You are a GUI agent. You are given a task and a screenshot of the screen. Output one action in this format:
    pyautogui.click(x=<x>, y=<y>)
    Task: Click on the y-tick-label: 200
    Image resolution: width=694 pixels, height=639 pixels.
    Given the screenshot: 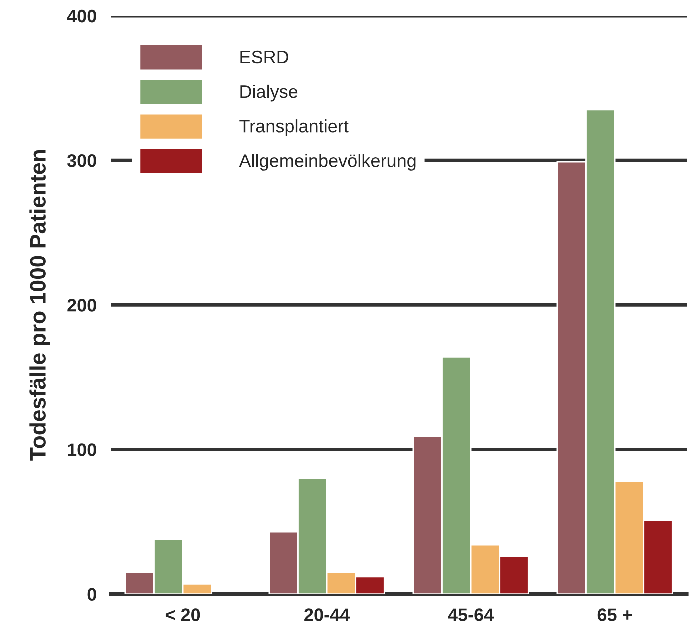 What is the action you would take?
    pyautogui.click(x=82, y=305)
    